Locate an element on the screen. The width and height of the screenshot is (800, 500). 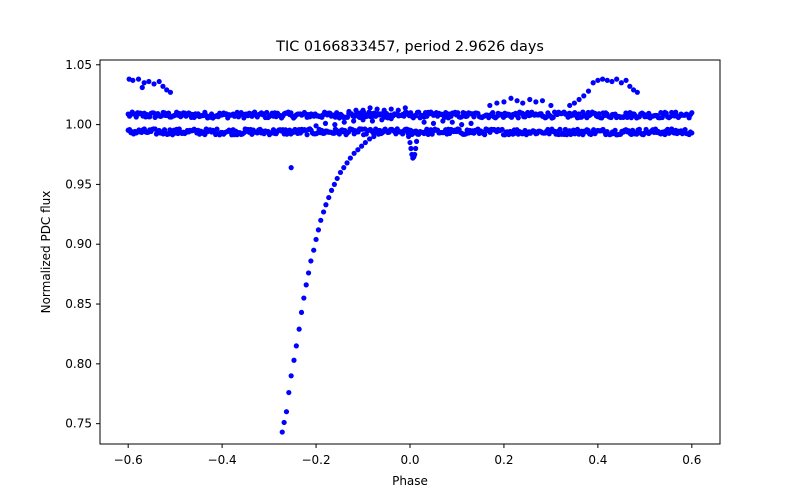
x-axis: −0.6 −0.4 −0.2 0.0 0.2 0.4 0.6 is located at coordinates (407, 455).